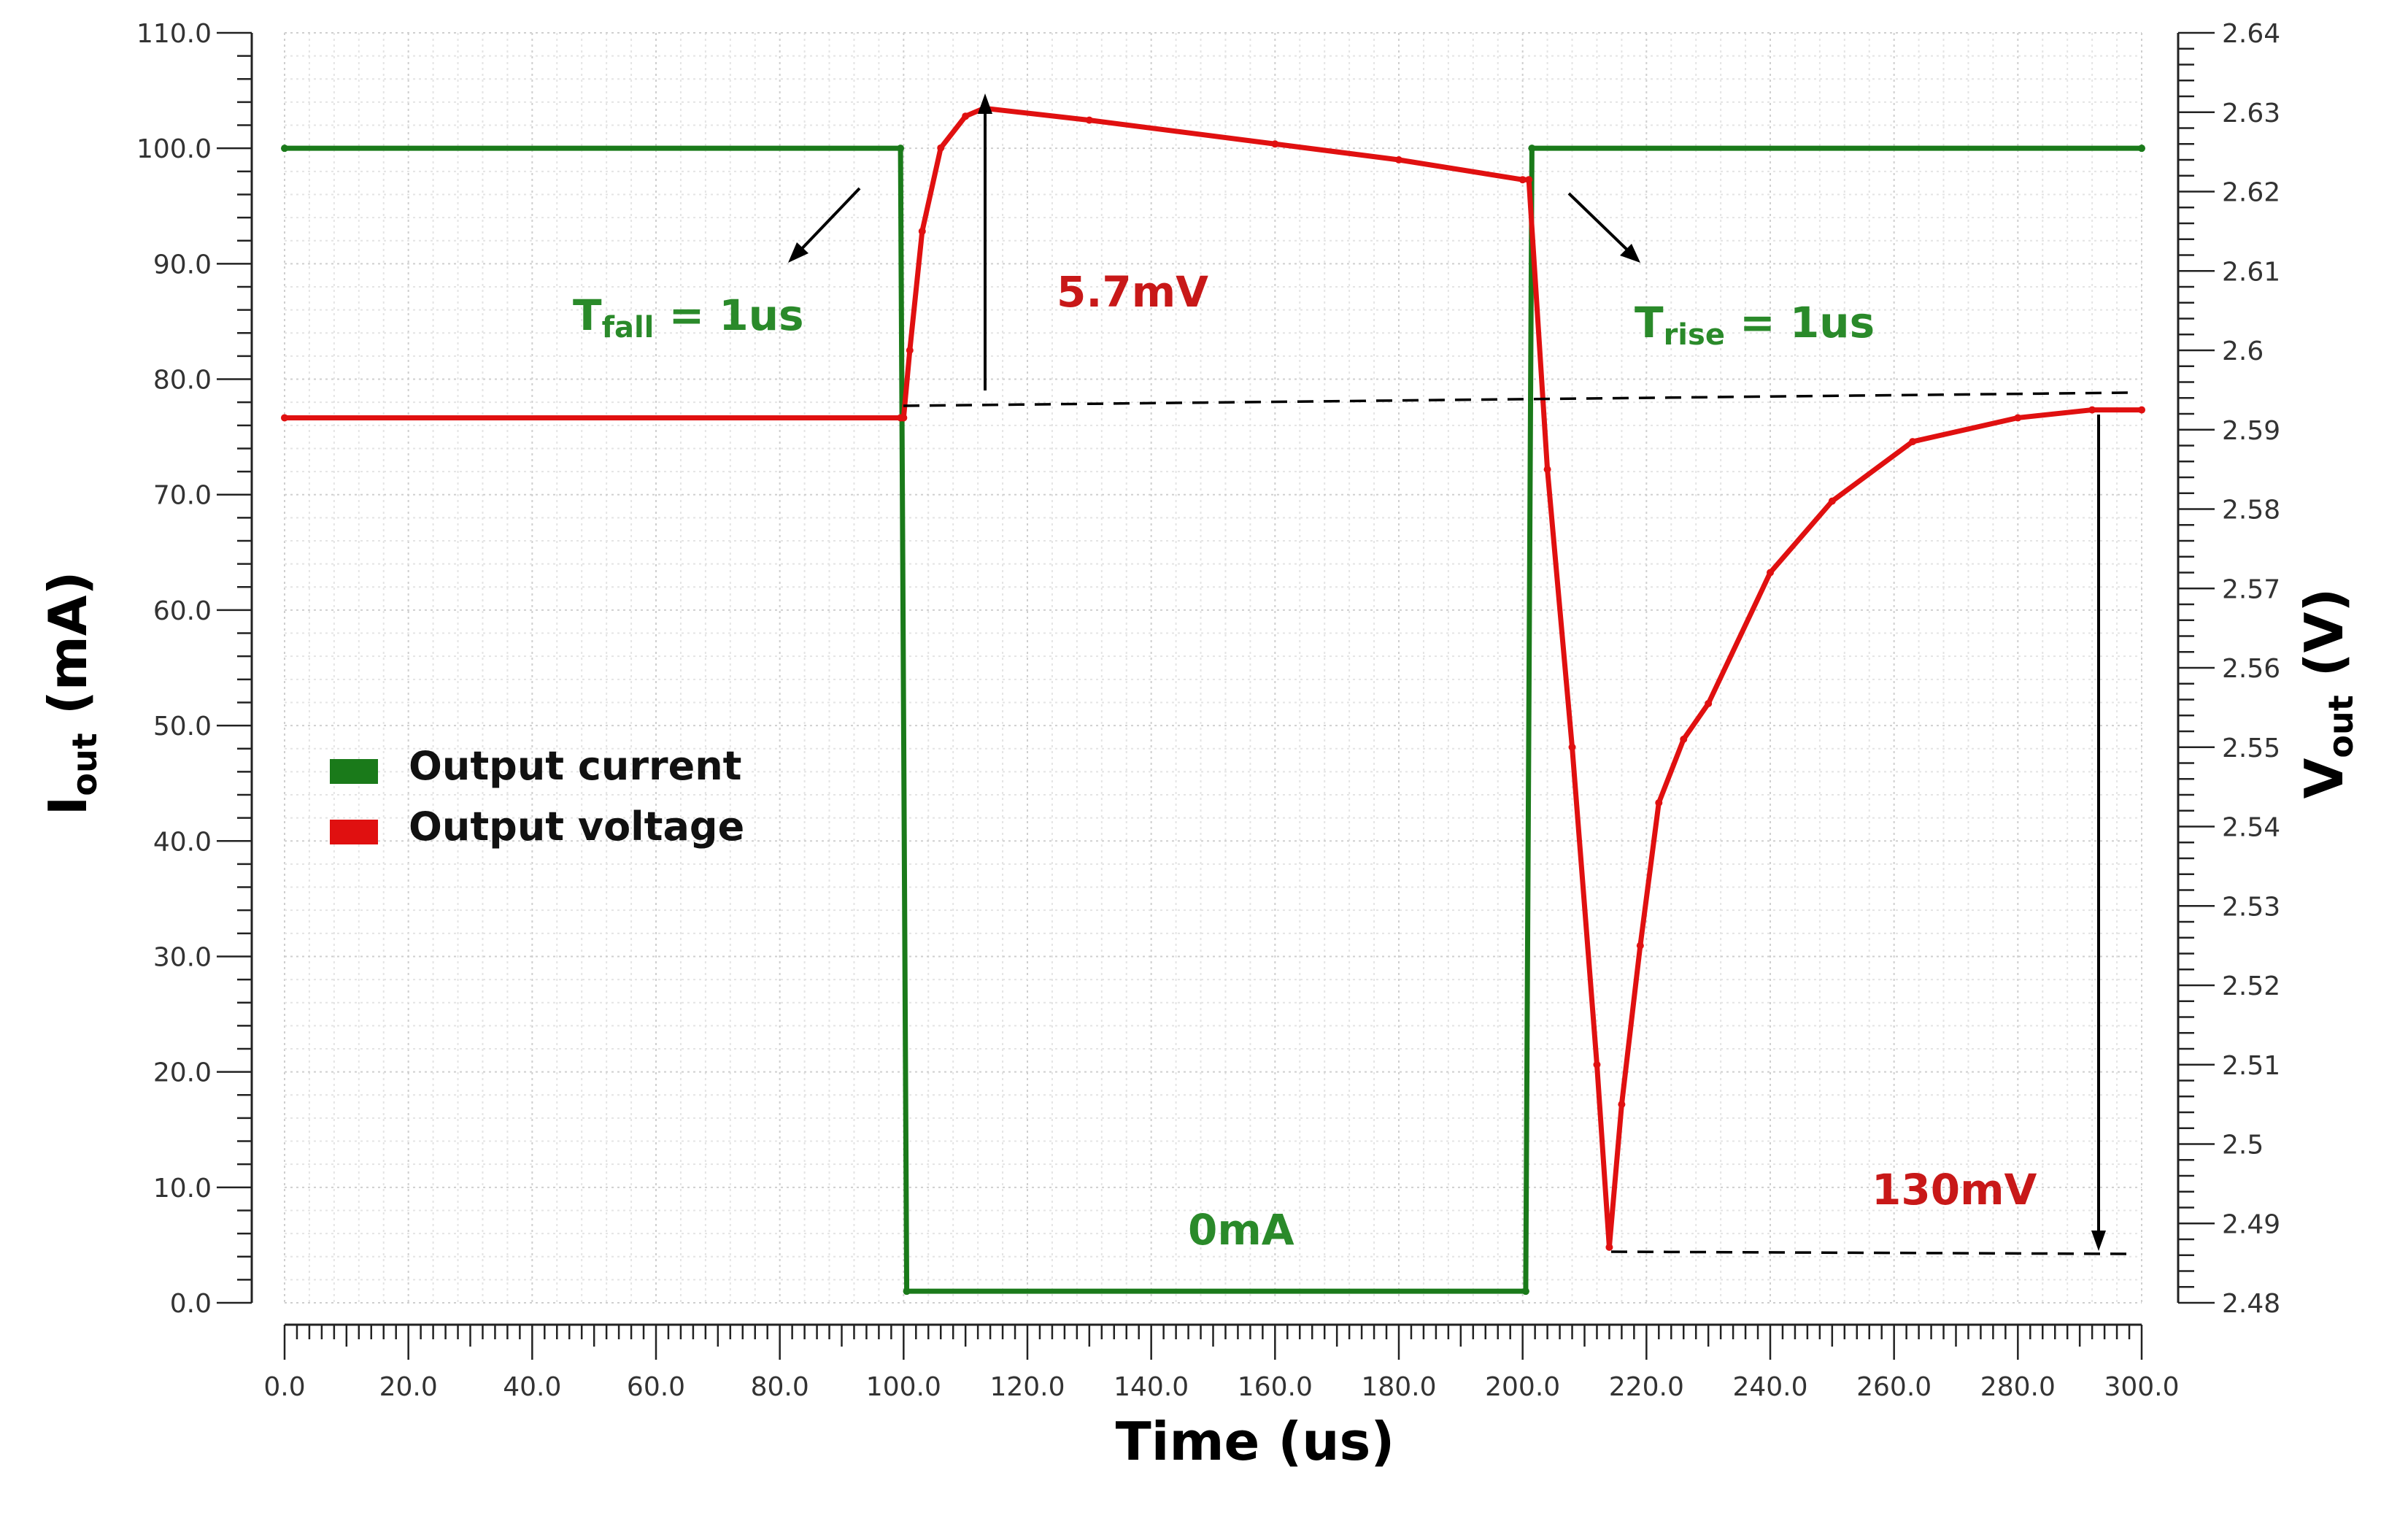 Image resolution: width=2408 pixels, height=1513 pixels. Describe the element at coordinates (2324, 642) in the screenshot. I see `y2-axis-title-unit: (V)` at that location.